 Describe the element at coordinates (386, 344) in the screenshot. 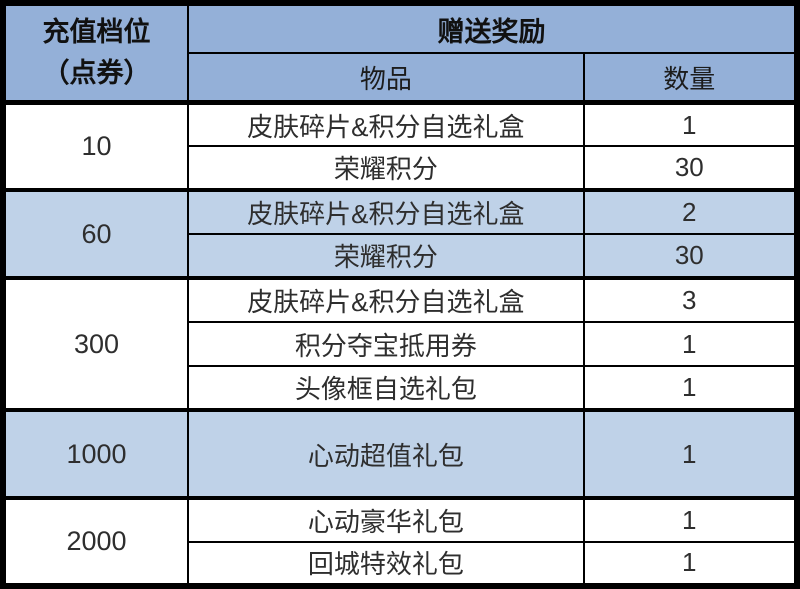

I see `item-cell: 积分夺宝抵用券` at that location.